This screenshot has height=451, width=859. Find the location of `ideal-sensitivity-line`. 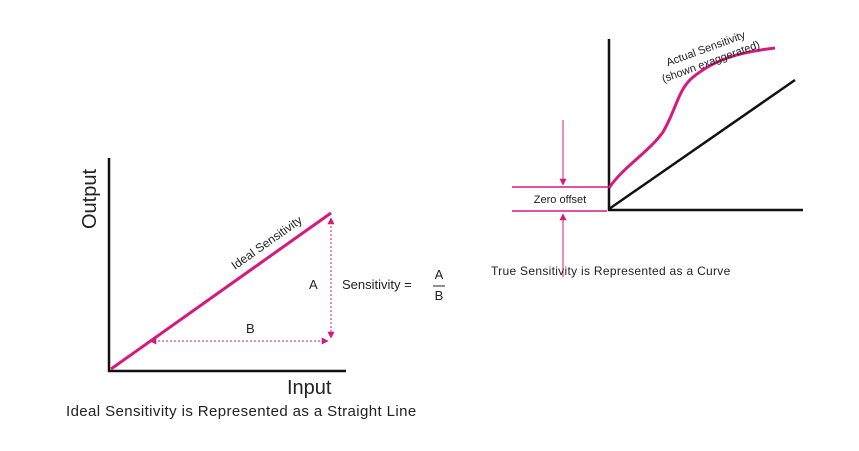

ideal-sensitivity-line is located at coordinates (221, 291).